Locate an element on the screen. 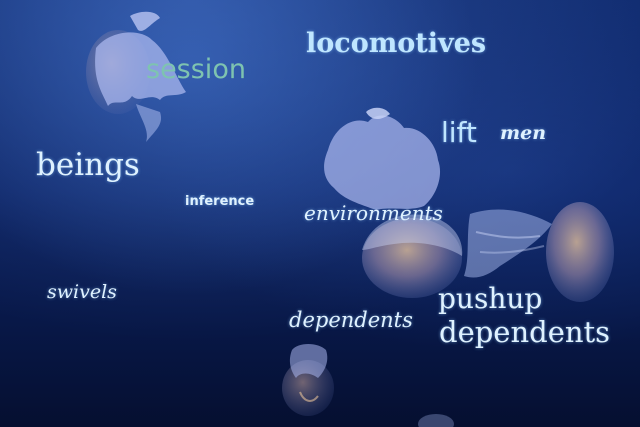  jellyfish-bottom is located at coordinates (308, 380).